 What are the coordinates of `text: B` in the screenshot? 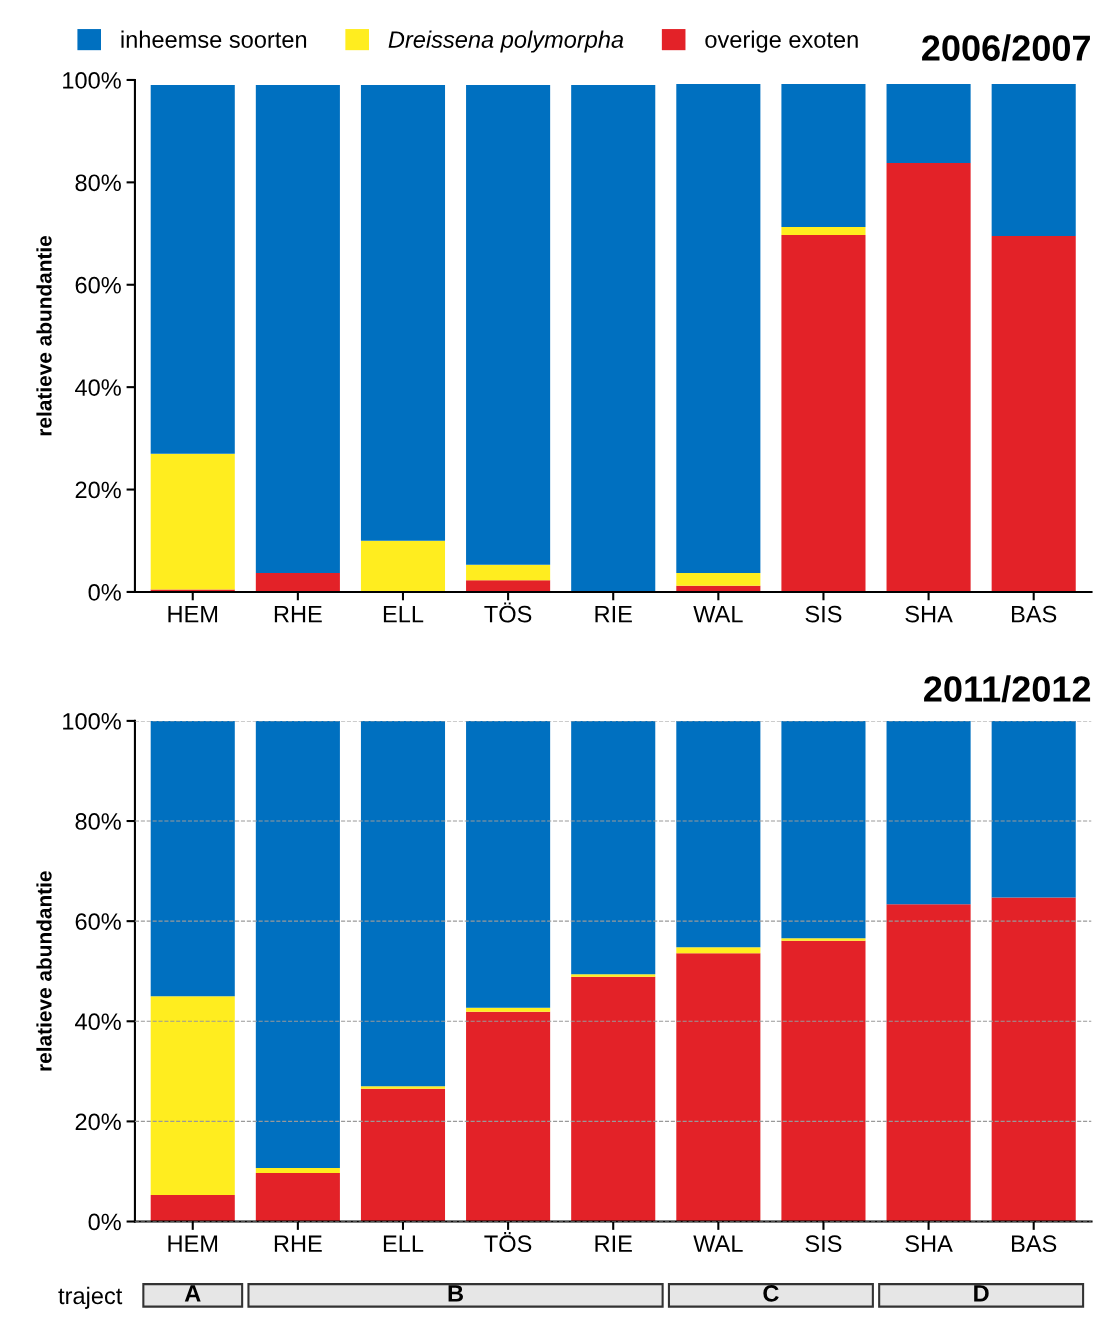 It's located at (455, 1293).